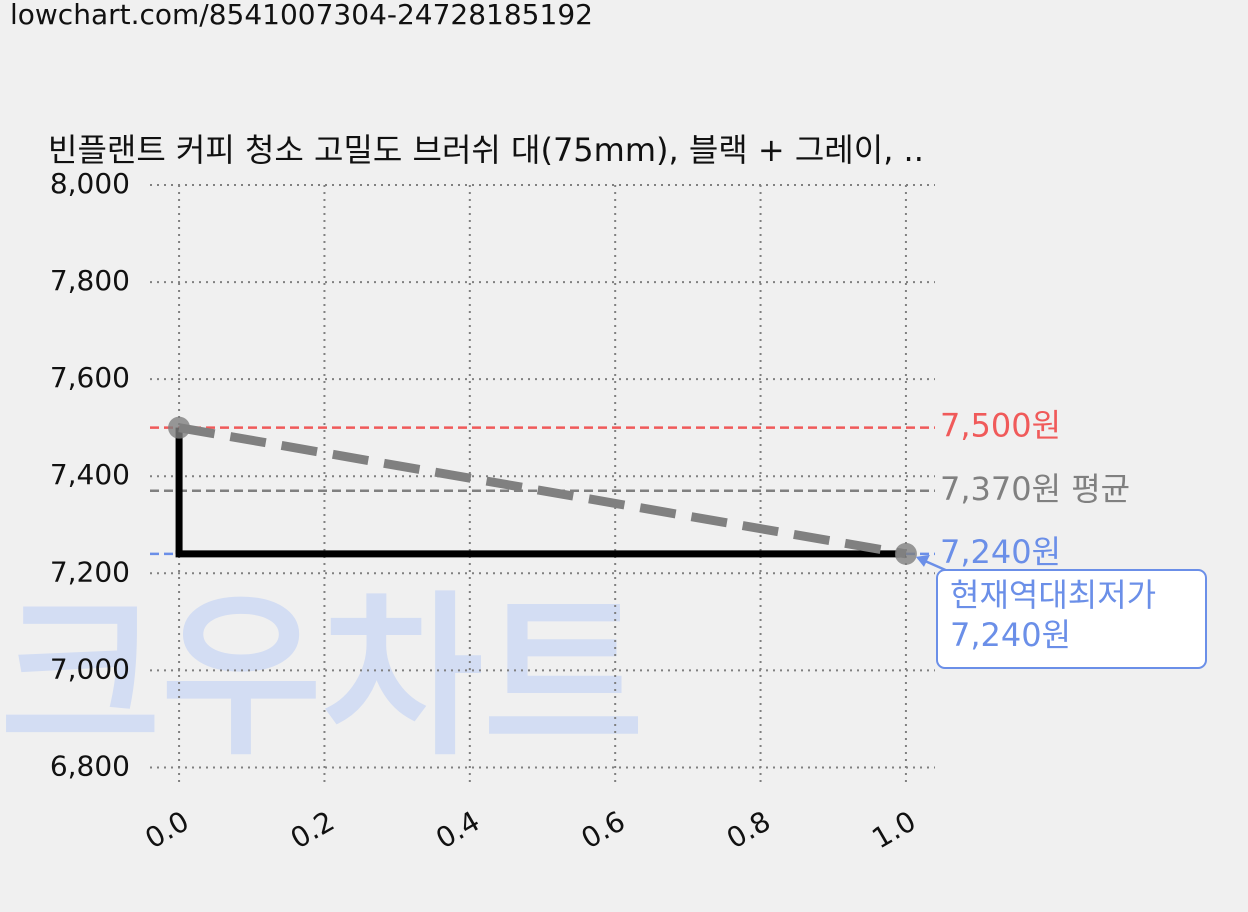 This screenshot has width=1248, height=912. I want to click on watermark: 크우차트, so click(322, 678).